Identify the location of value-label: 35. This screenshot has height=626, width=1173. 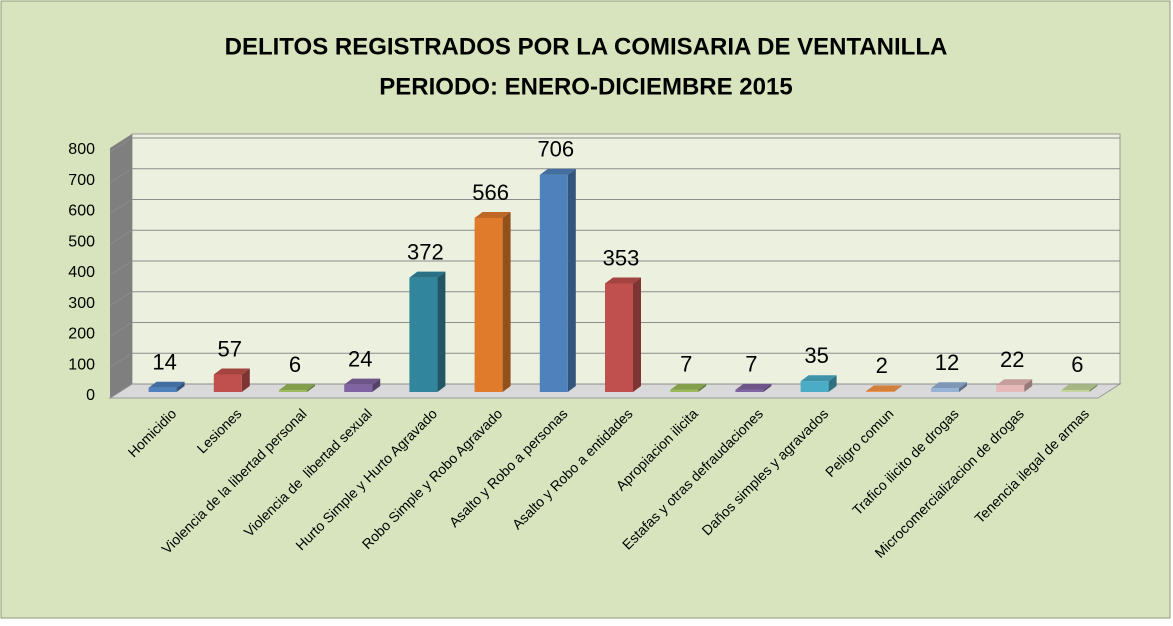
(816, 355).